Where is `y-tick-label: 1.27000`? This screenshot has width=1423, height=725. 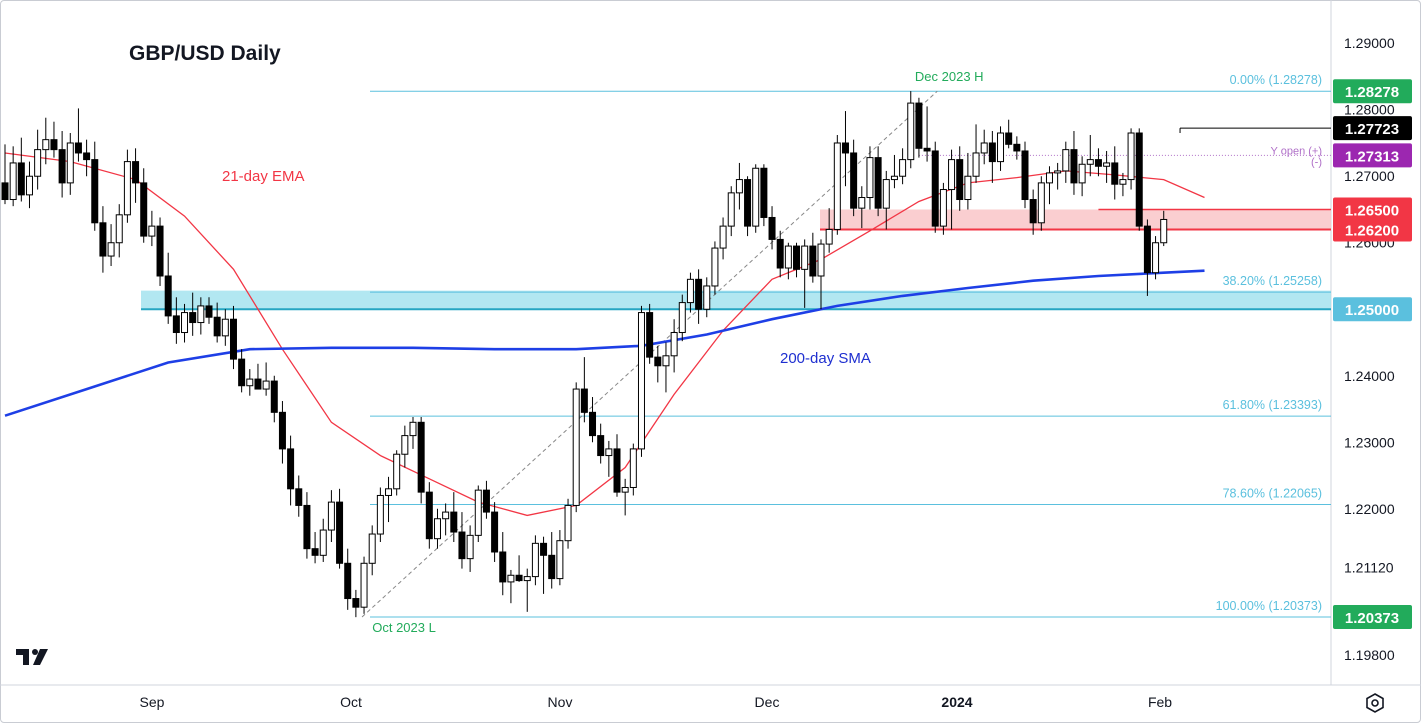 y-tick-label: 1.27000 is located at coordinates (1369, 176).